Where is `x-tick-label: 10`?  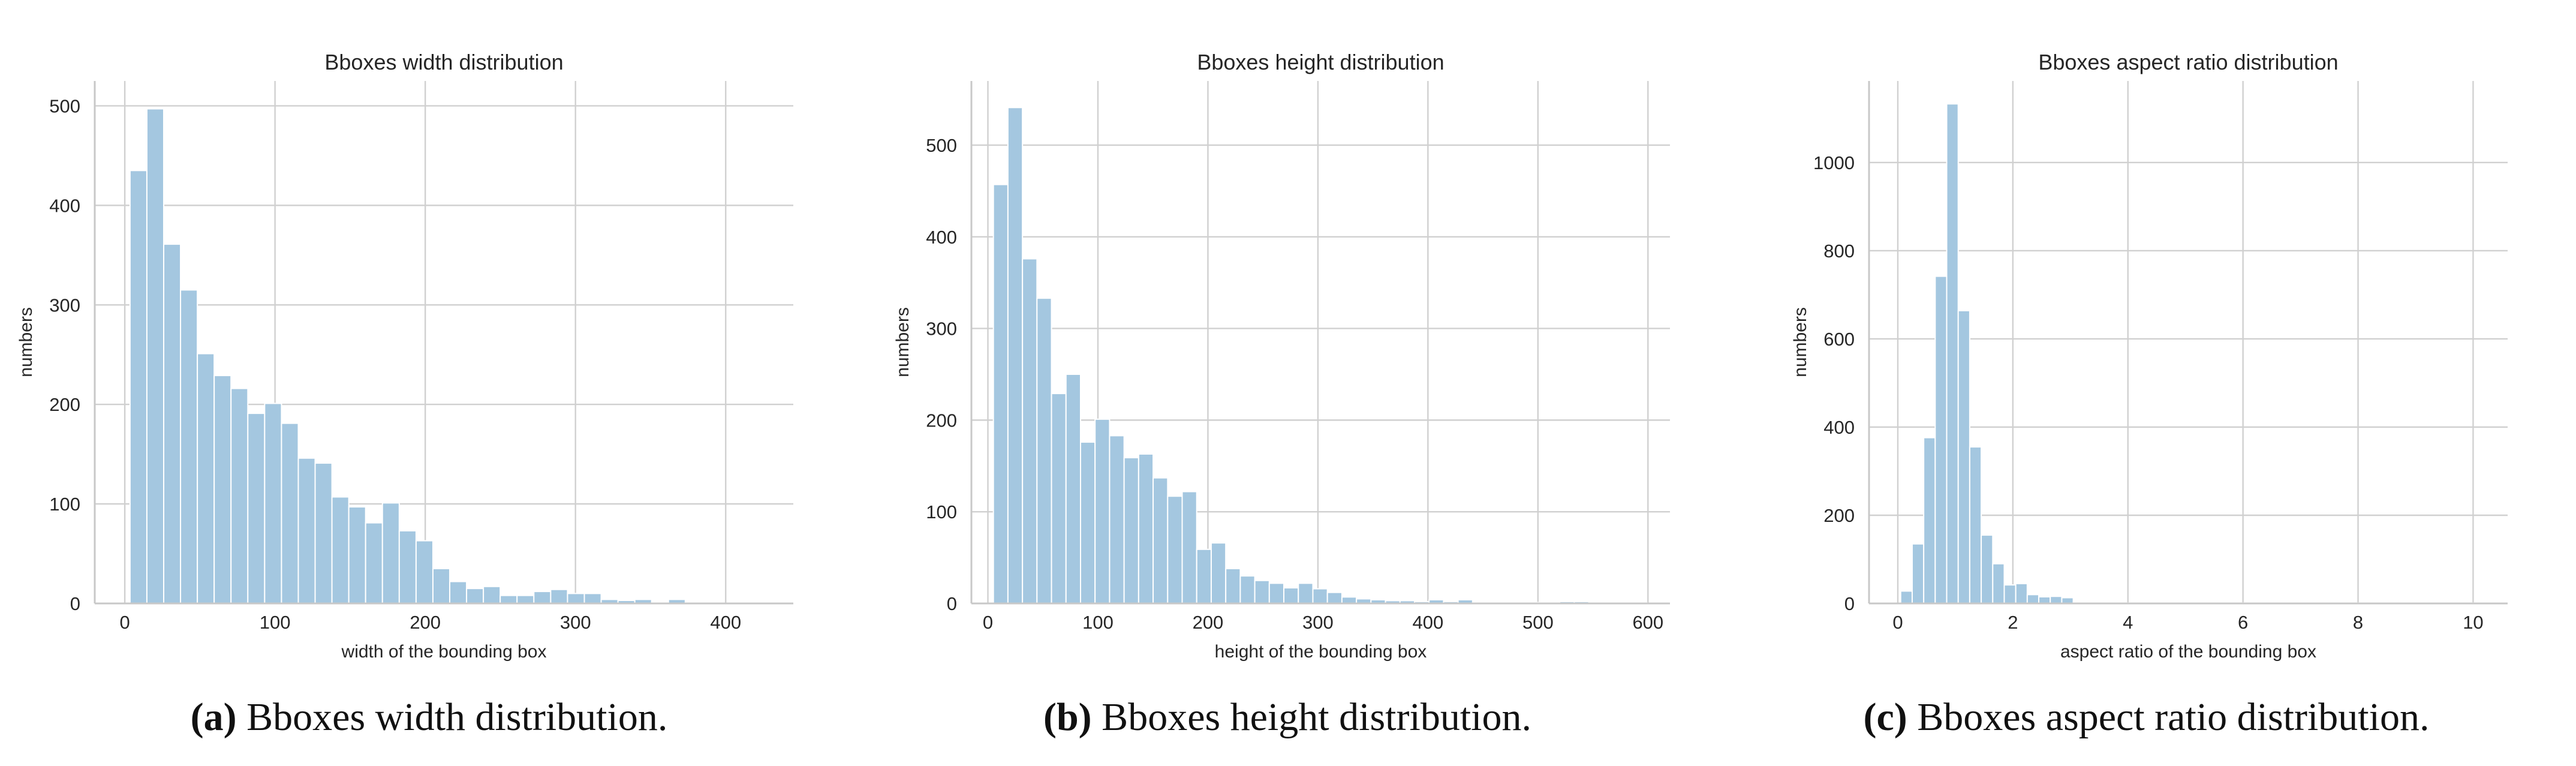 x-tick-label: 10 is located at coordinates (2473, 622).